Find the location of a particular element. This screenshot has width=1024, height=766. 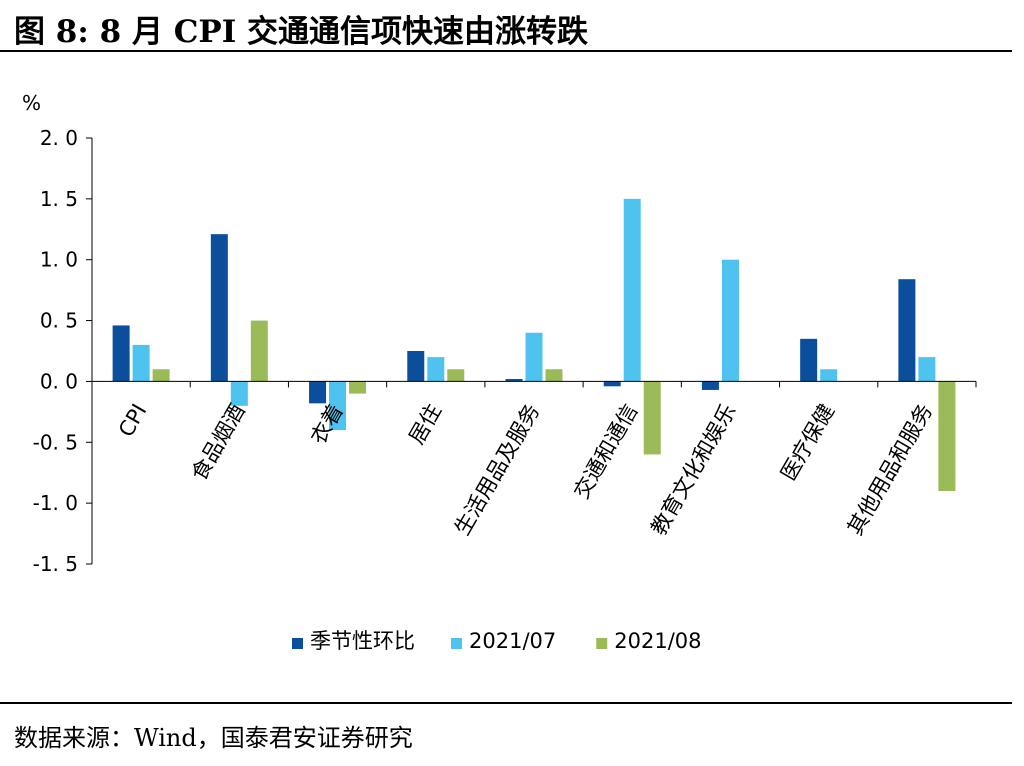

y-tick-label: -0. 5 is located at coordinates (55, 442).